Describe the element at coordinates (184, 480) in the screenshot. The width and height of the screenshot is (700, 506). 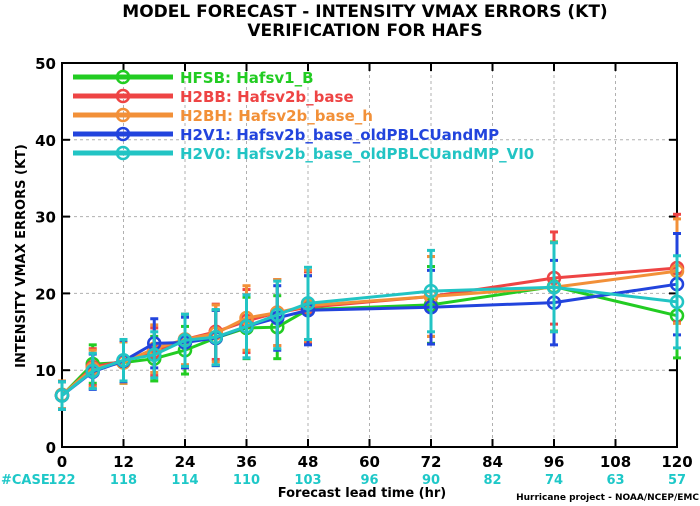
I see `case-count: 114` at that location.